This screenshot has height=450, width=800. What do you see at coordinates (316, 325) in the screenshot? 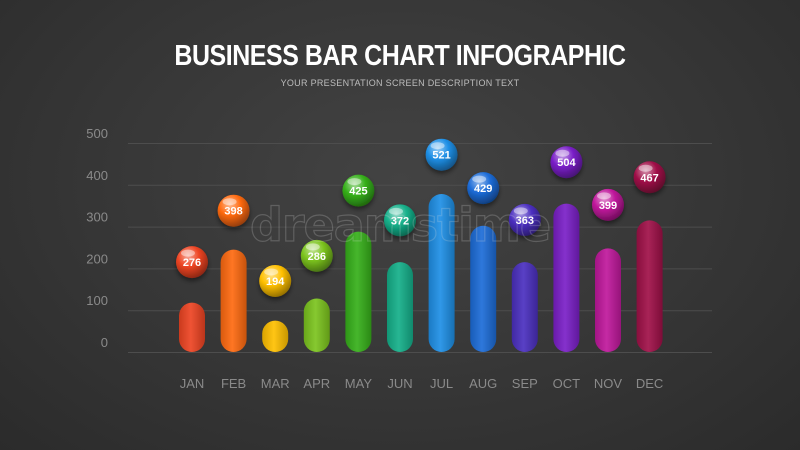
I see `bar-apr` at bounding box center [316, 325].